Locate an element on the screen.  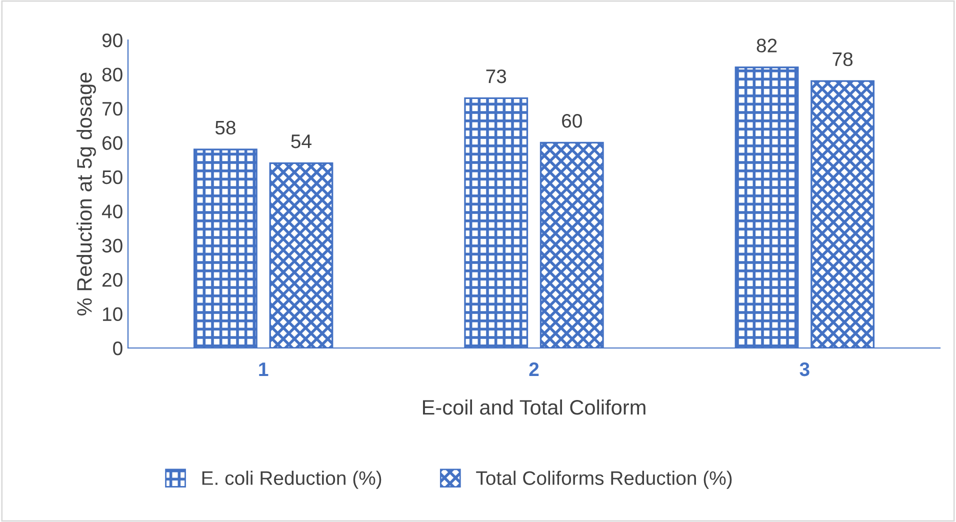
y-tick-label: 20 is located at coordinates (112, 280).